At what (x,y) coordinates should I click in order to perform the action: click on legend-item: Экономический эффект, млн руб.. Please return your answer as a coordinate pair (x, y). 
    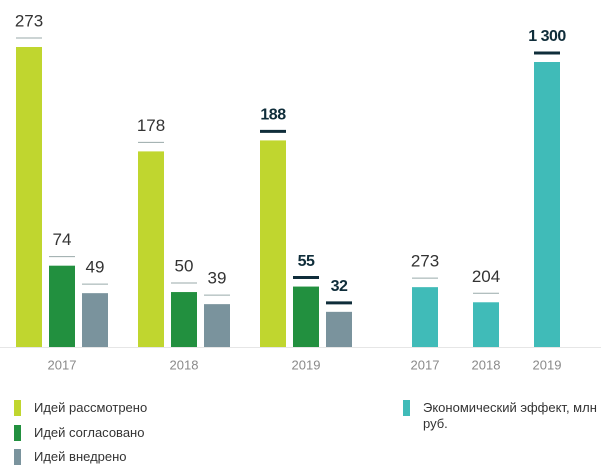
    Looking at the image, I should click on (502, 416).